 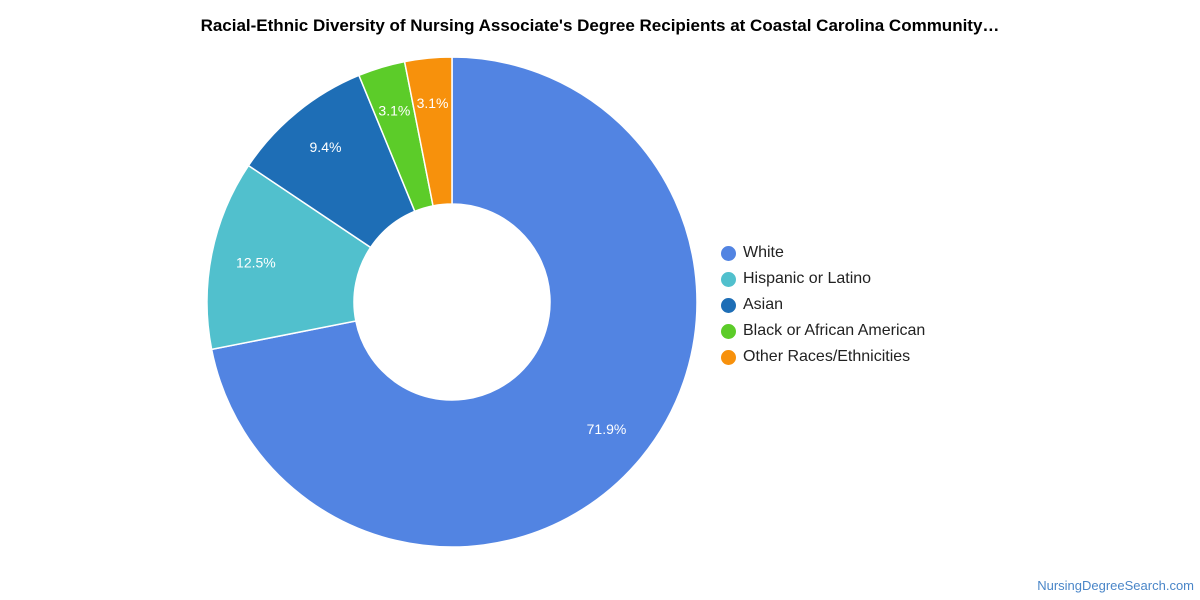 What do you see at coordinates (428, 131) in the screenshot?
I see `slice-other-races-ethnicities` at bounding box center [428, 131].